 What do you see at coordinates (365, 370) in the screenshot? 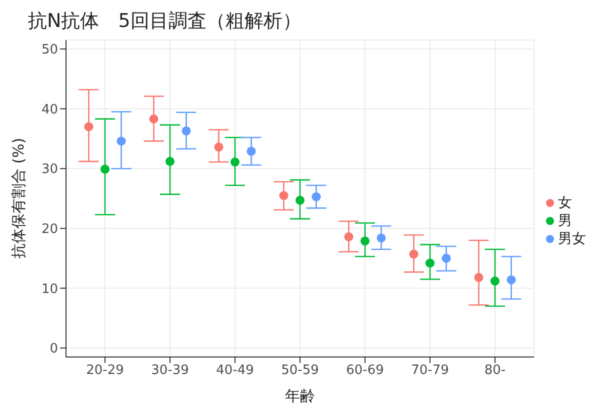
I see `x-tick-label: 60-69` at bounding box center [365, 370].